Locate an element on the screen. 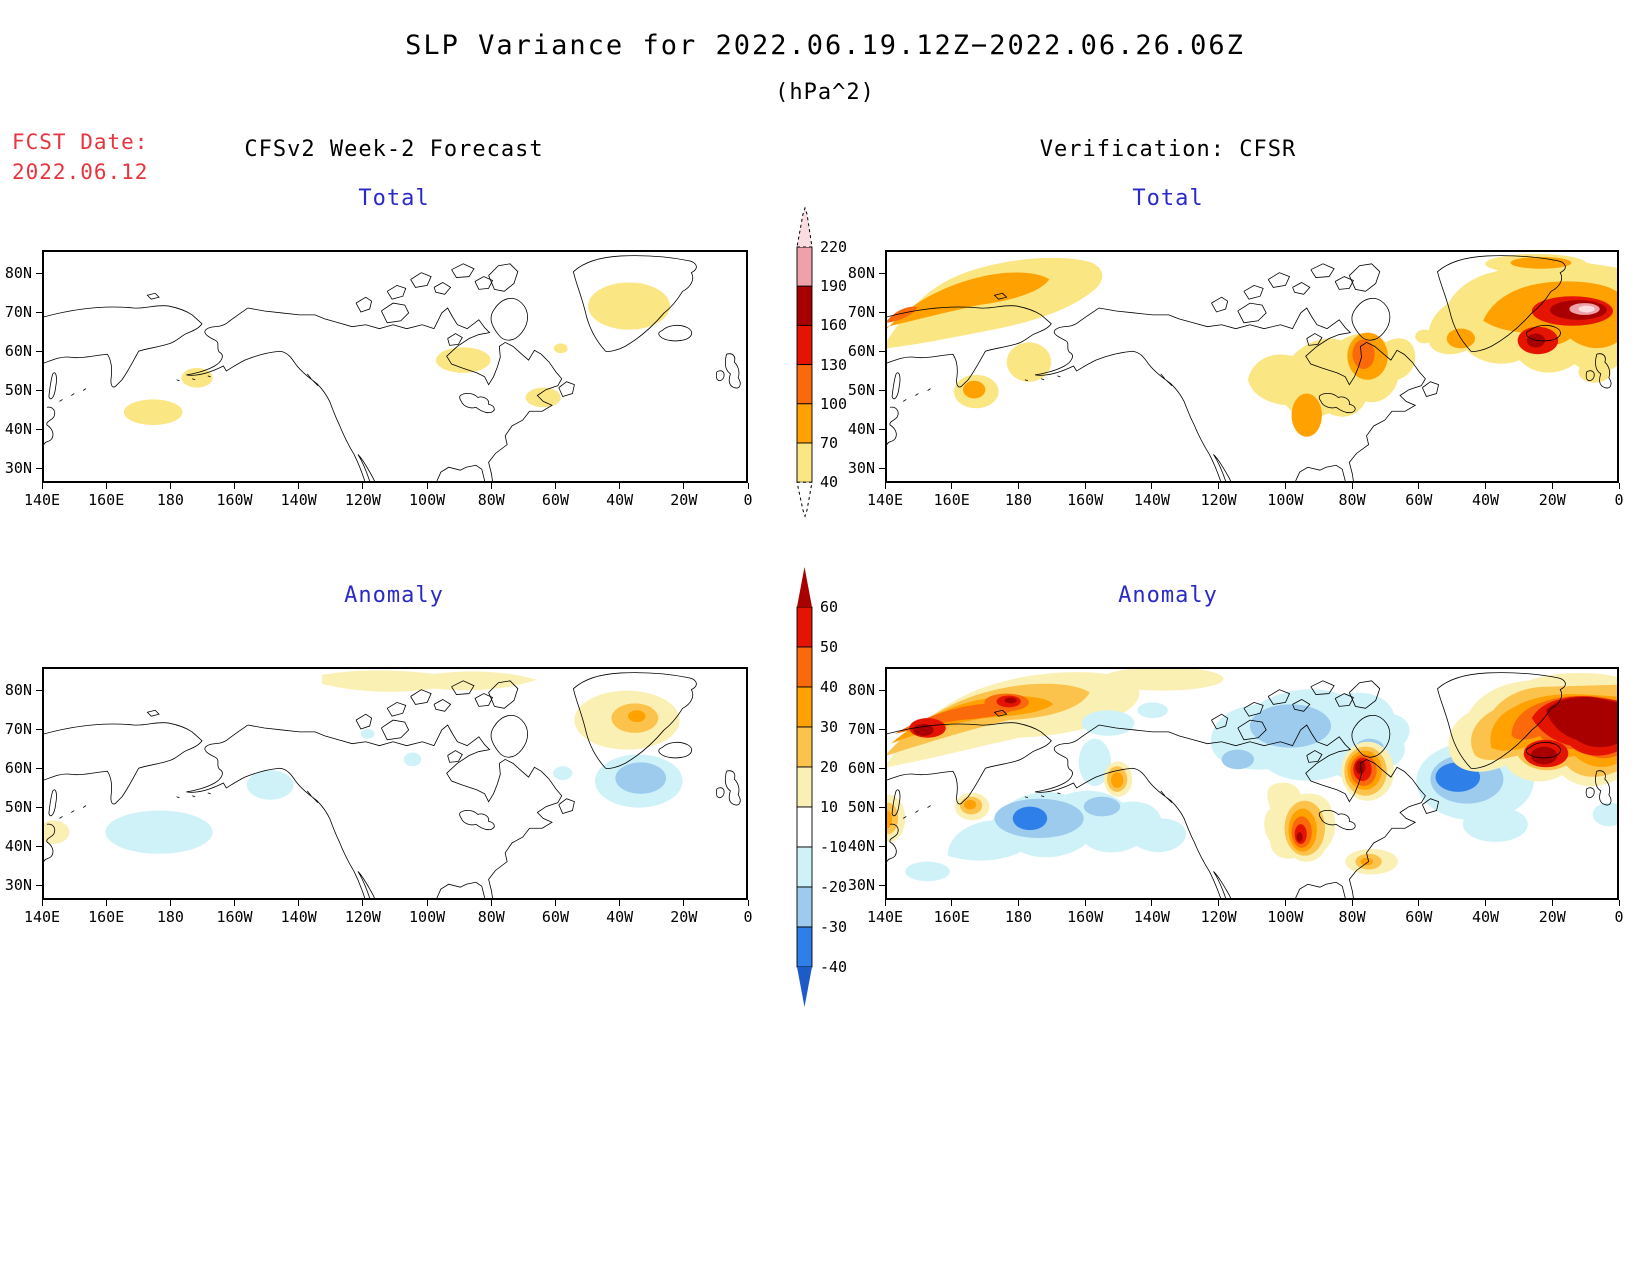 This screenshot has width=1650, height=1275. colorbar-tick-label: 130 is located at coordinates (834, 364).